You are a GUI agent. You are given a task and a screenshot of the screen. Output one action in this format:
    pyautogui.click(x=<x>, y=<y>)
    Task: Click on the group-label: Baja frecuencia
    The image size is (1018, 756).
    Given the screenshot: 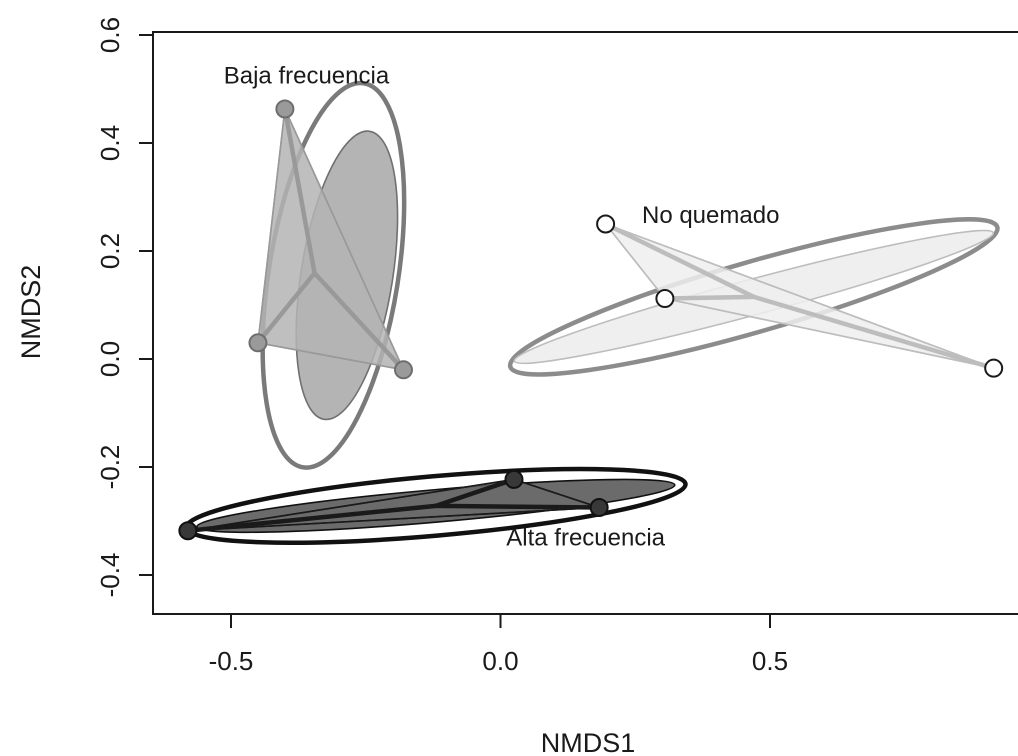 What is the action you would take?
    pyautogui.click(x=307, y=76)
    